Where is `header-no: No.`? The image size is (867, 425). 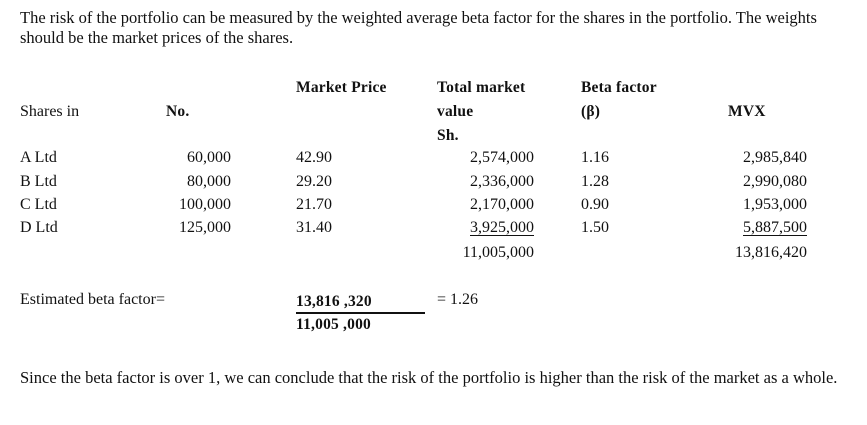 header-no: No. is located at coordinates (178, 111).